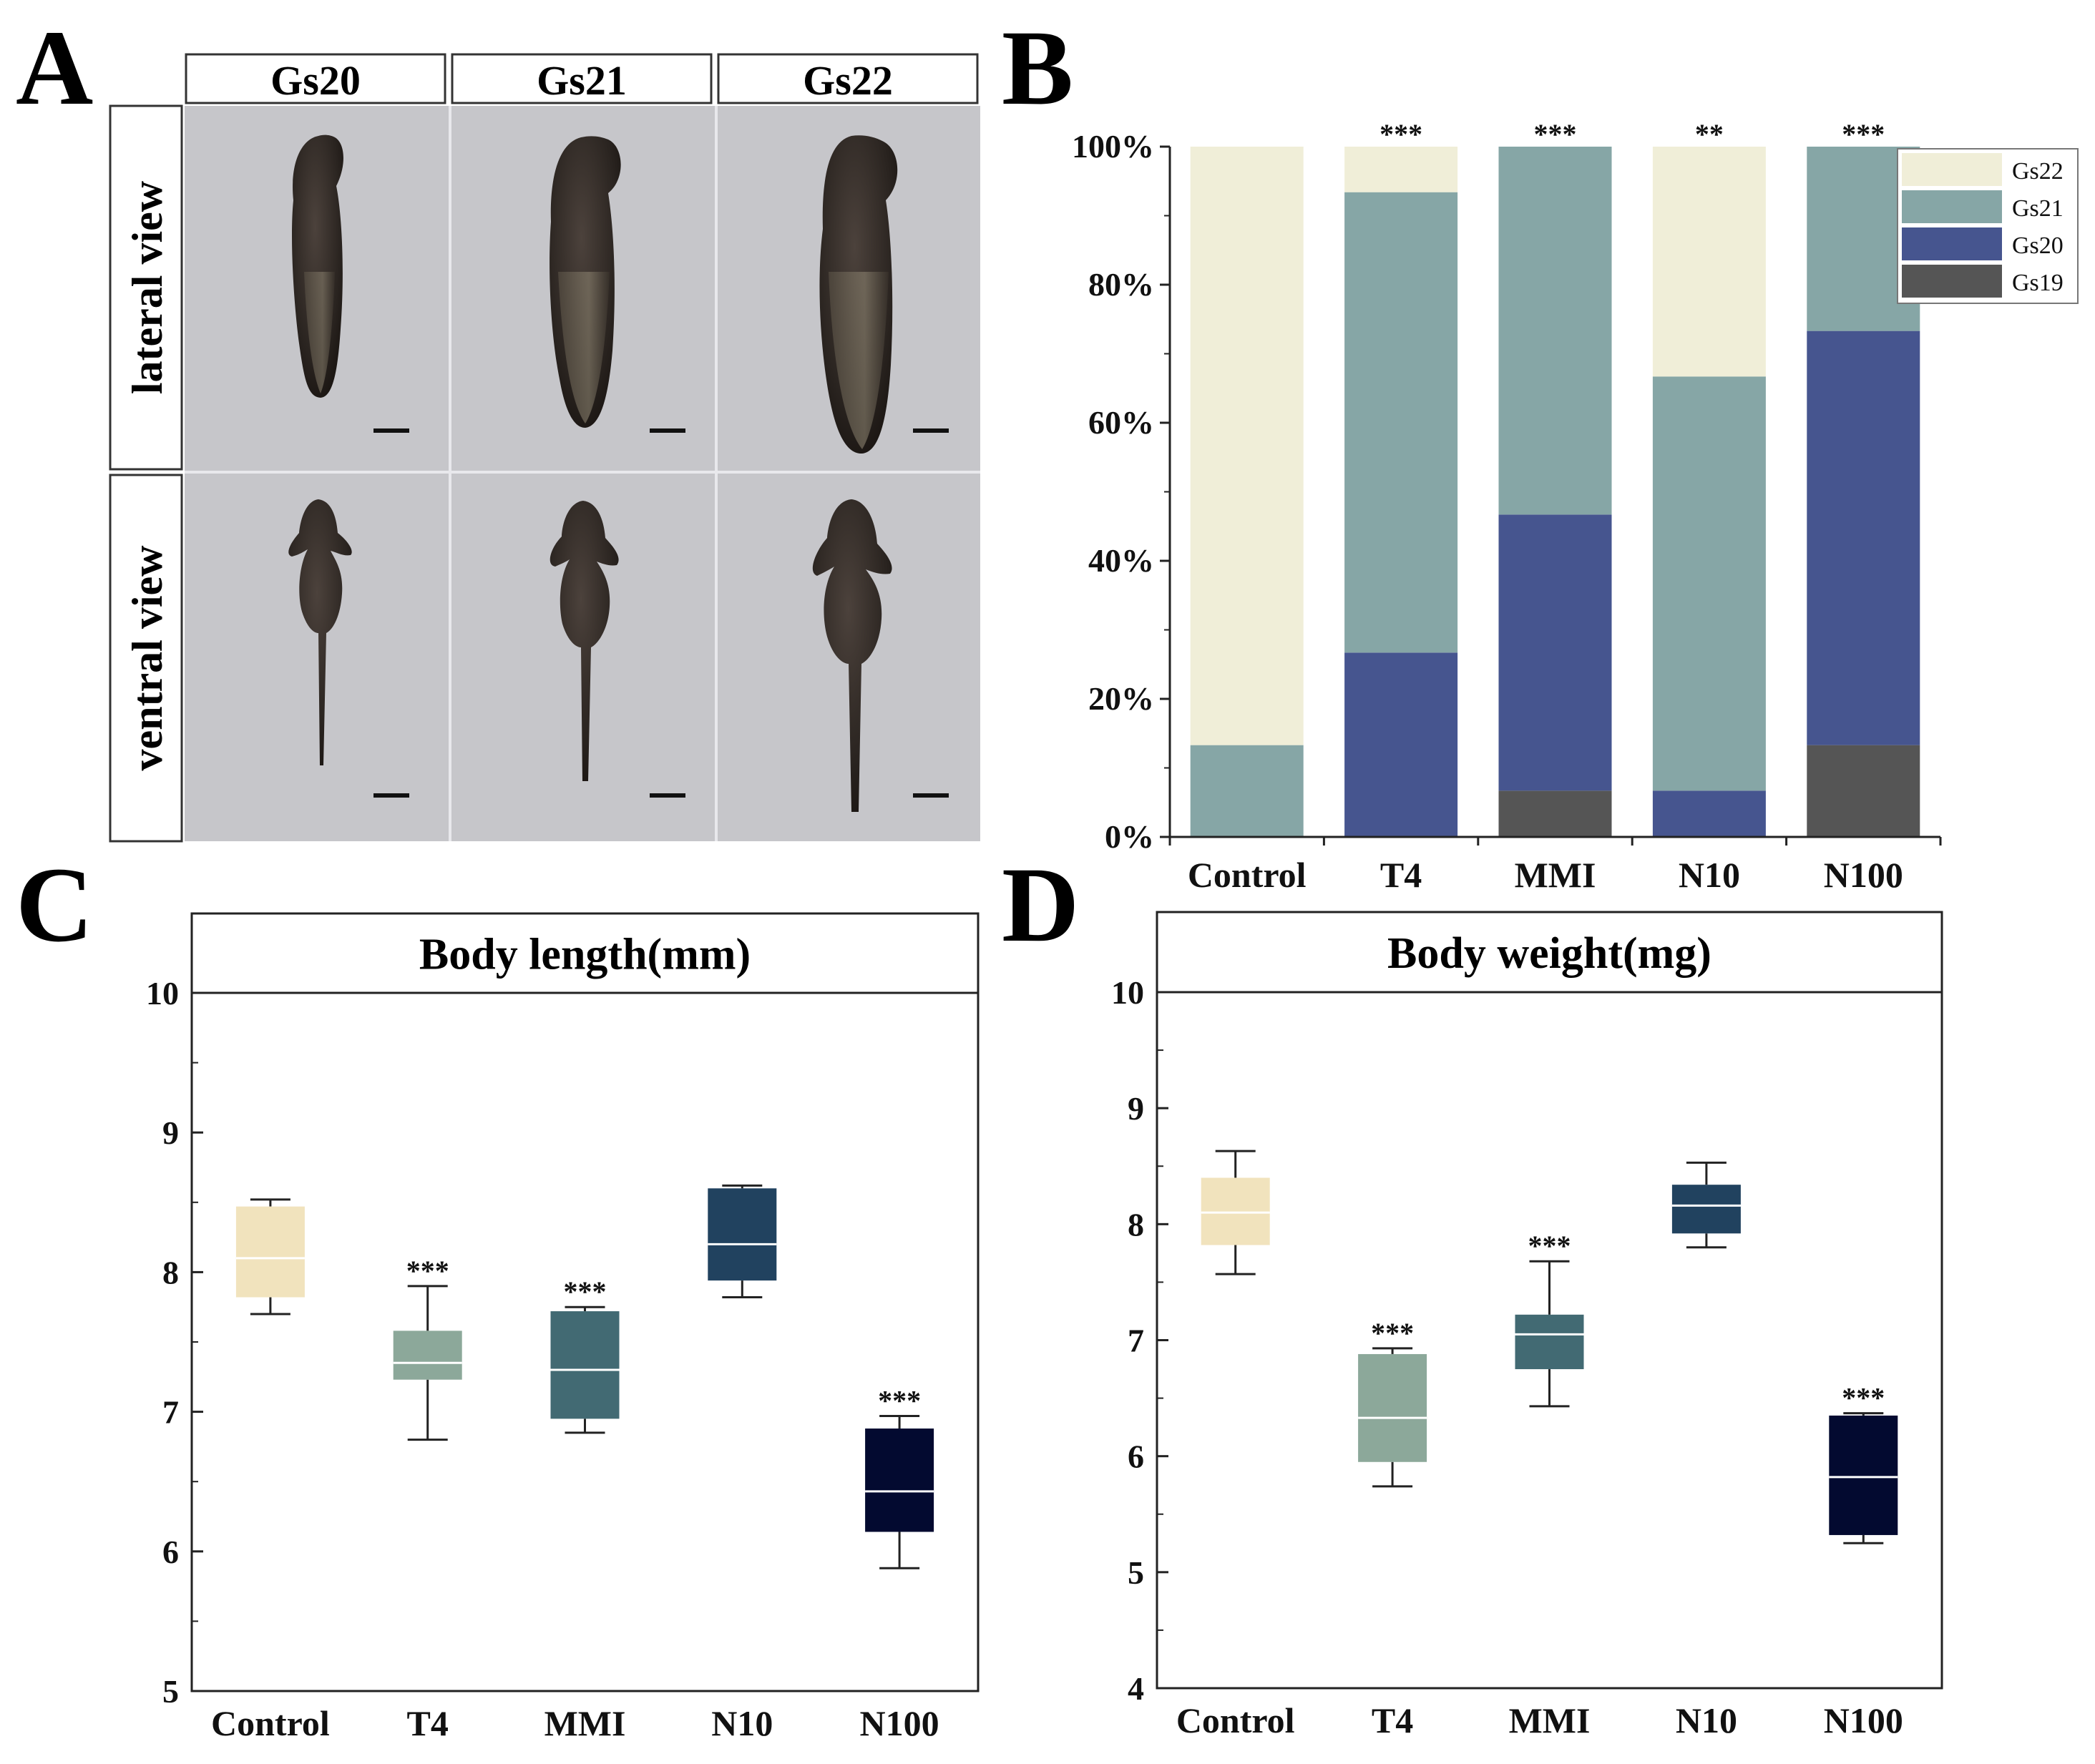 This screenshot has height=1764, width=2095. I want to click on y-tick-label: 0%, so click(1129, 837).